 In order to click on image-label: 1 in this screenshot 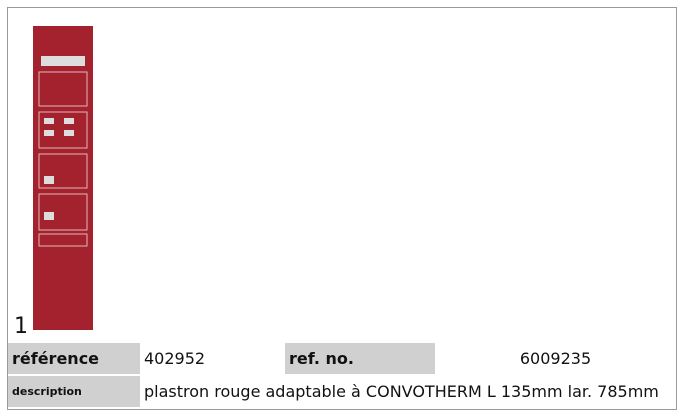, I will do `click(21, 326)`.